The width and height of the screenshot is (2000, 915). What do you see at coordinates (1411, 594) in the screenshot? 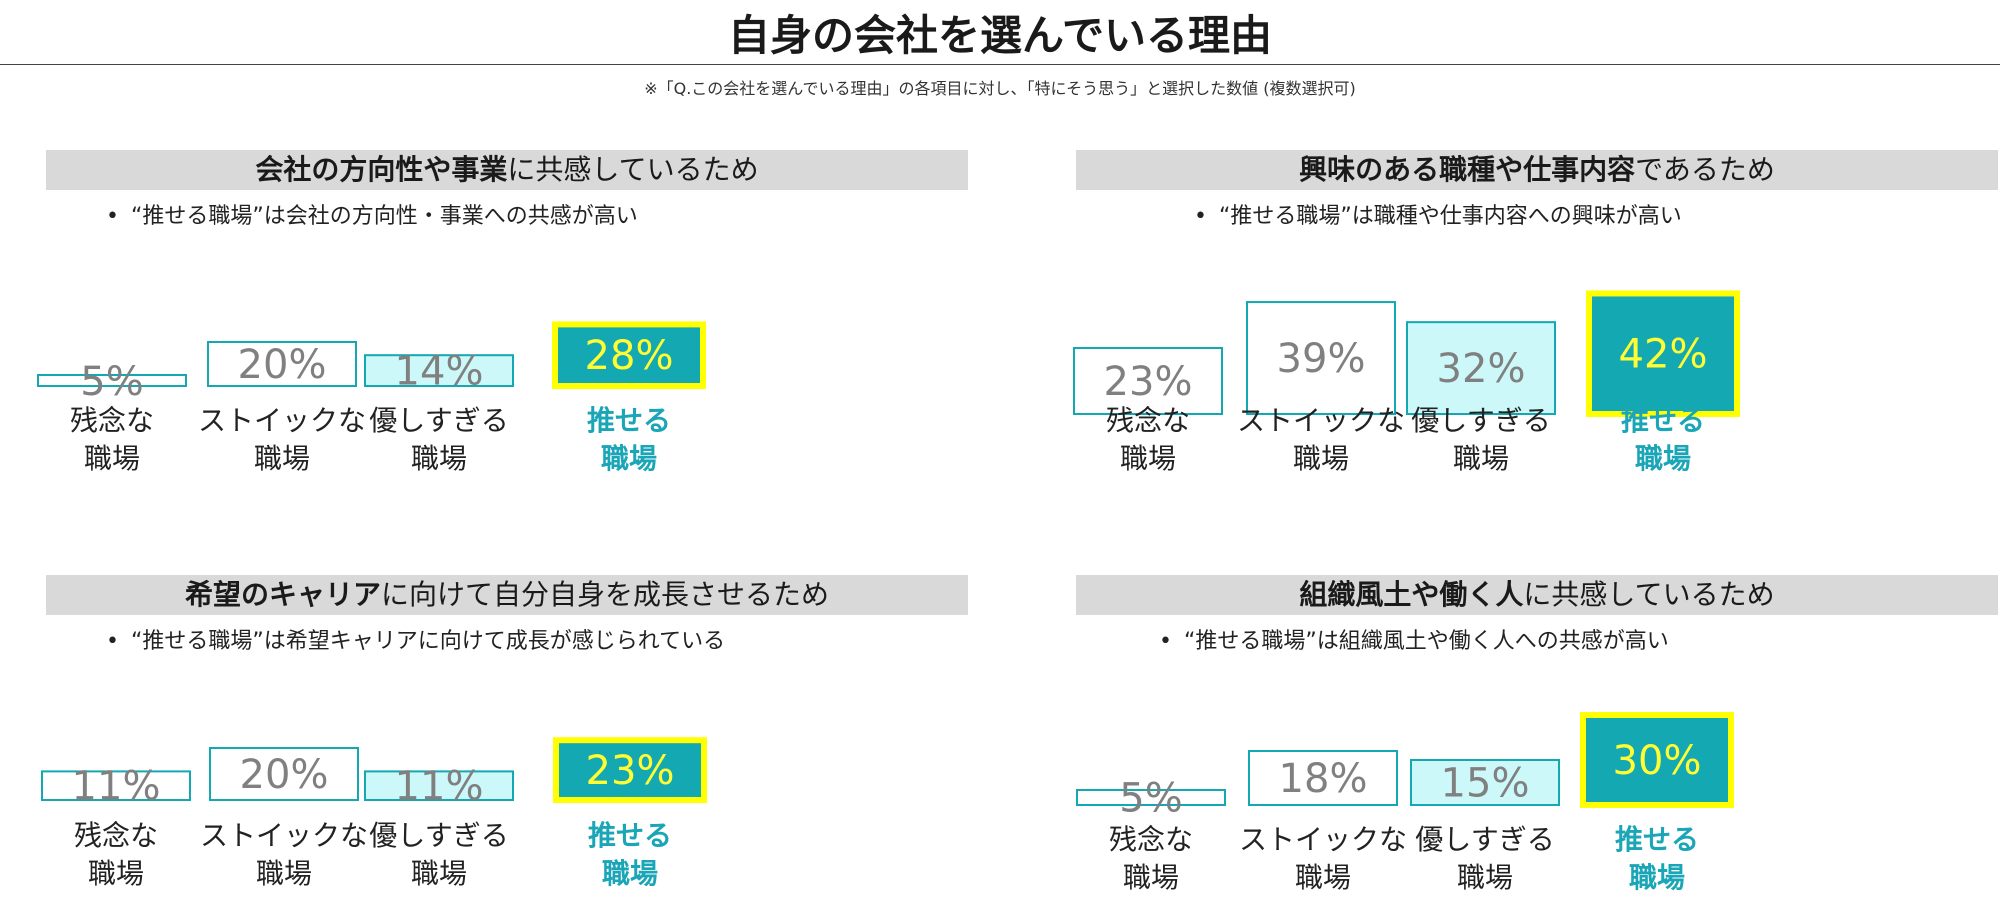
I see `panel-title-bold: 組織風土や働く人` at bounding box center [1411, 594].